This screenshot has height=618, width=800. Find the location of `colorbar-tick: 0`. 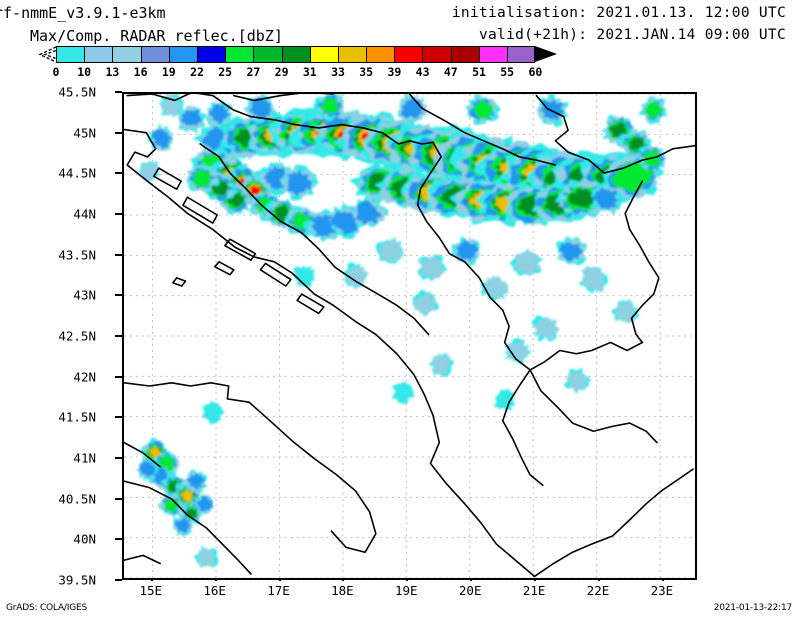

colorbar-tick: 0 is located at coordinates (56, 72).